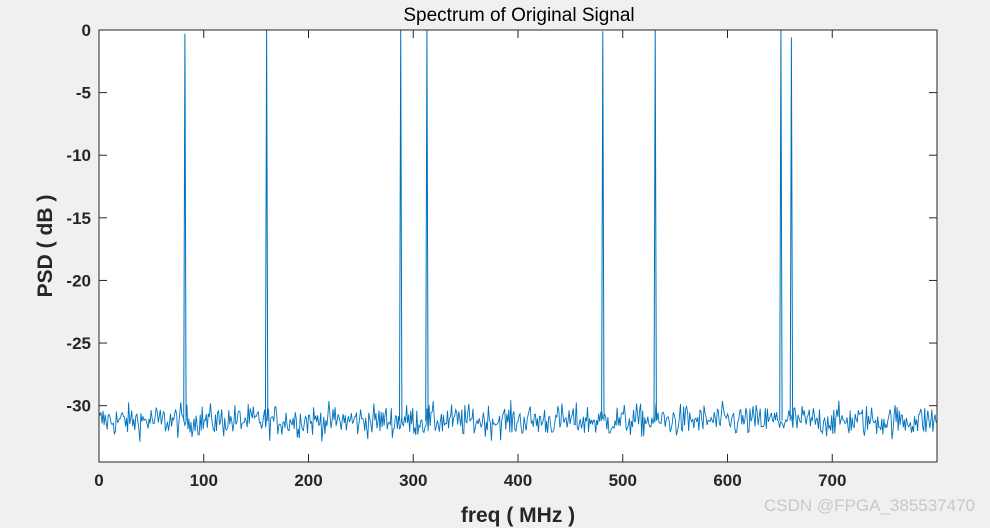 This screenshot has width=990, height=528. Describe the element at coordinates (45, 246) in the screenshot. I see `y-axis-title: PSD ( dB )` at that location.